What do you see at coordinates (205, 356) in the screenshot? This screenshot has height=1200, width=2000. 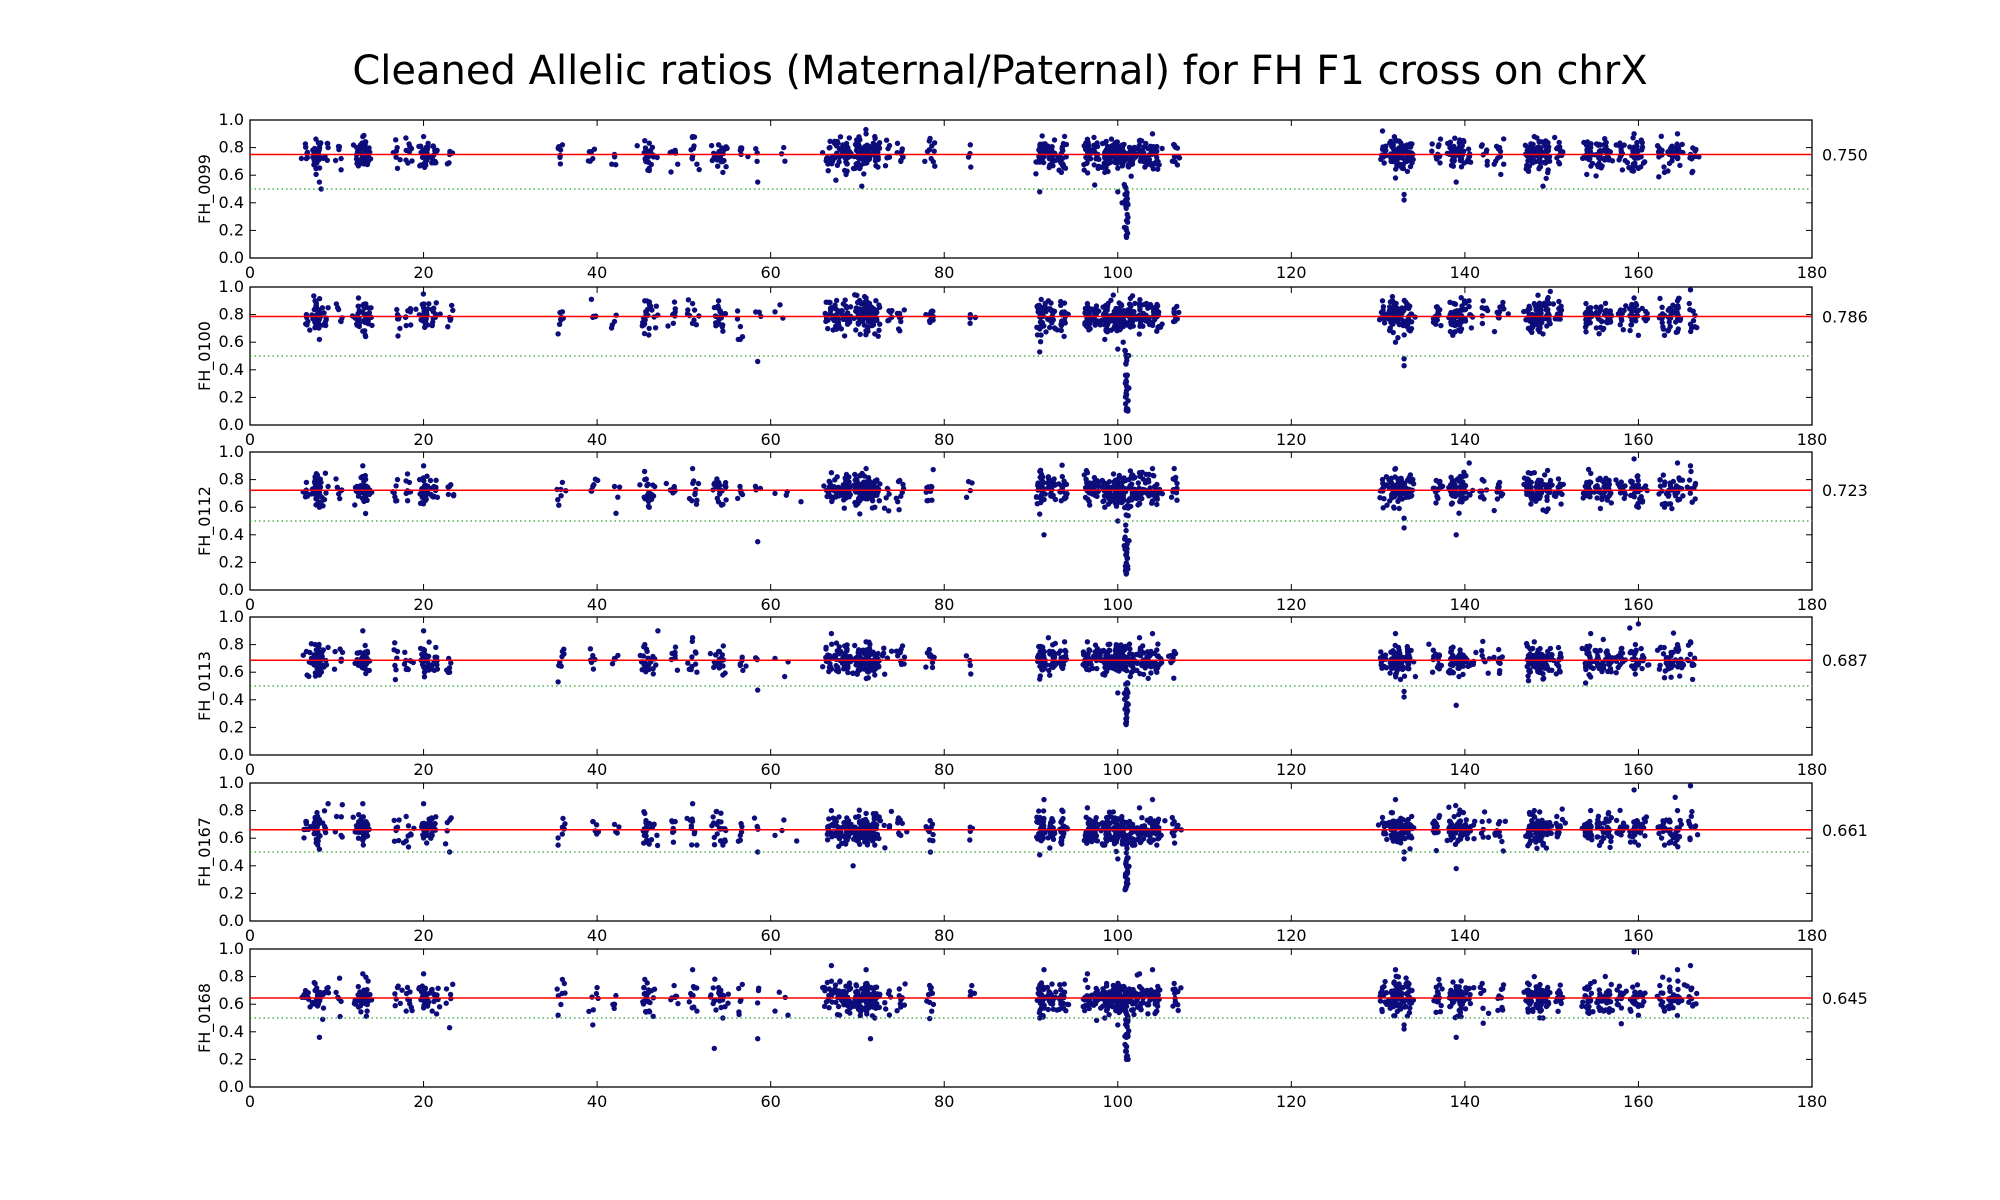 I see `y-axis-label: FH_0100` at bounding box center [205, 356].